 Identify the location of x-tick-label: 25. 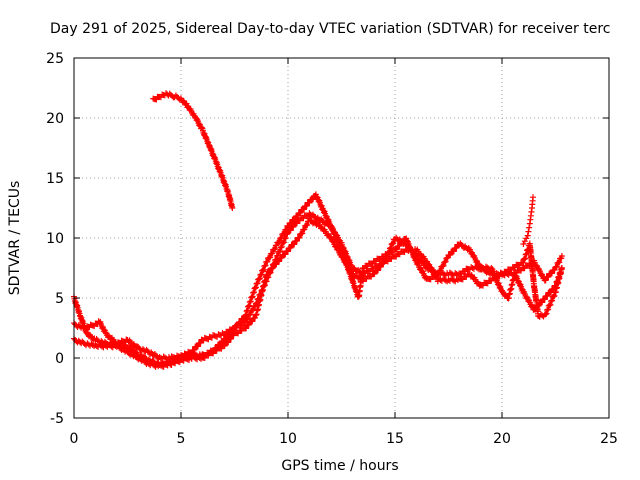
(609, 439).